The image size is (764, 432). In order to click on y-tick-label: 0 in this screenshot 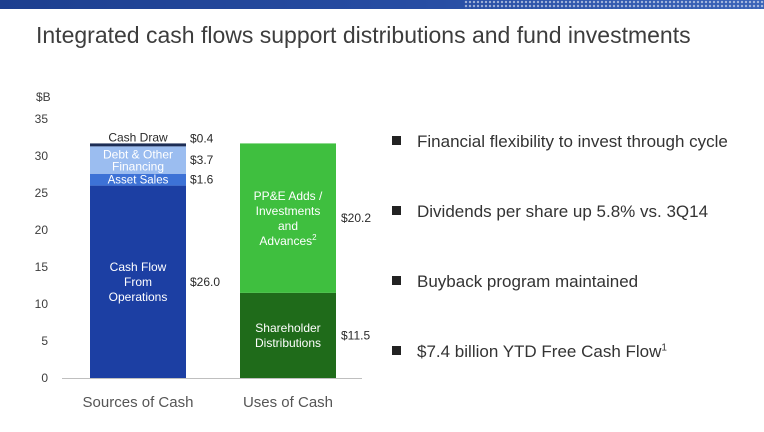, I will do `click(44, 378)`.